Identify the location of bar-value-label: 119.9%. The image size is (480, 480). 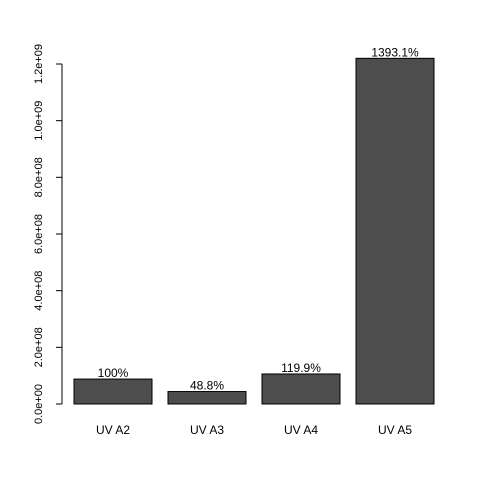
(301, 368).